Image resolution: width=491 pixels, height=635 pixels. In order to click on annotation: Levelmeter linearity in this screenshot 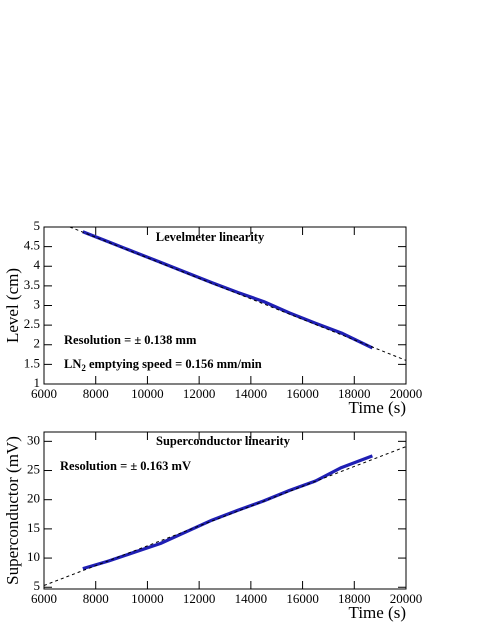, I will do `click(210, 237)`.